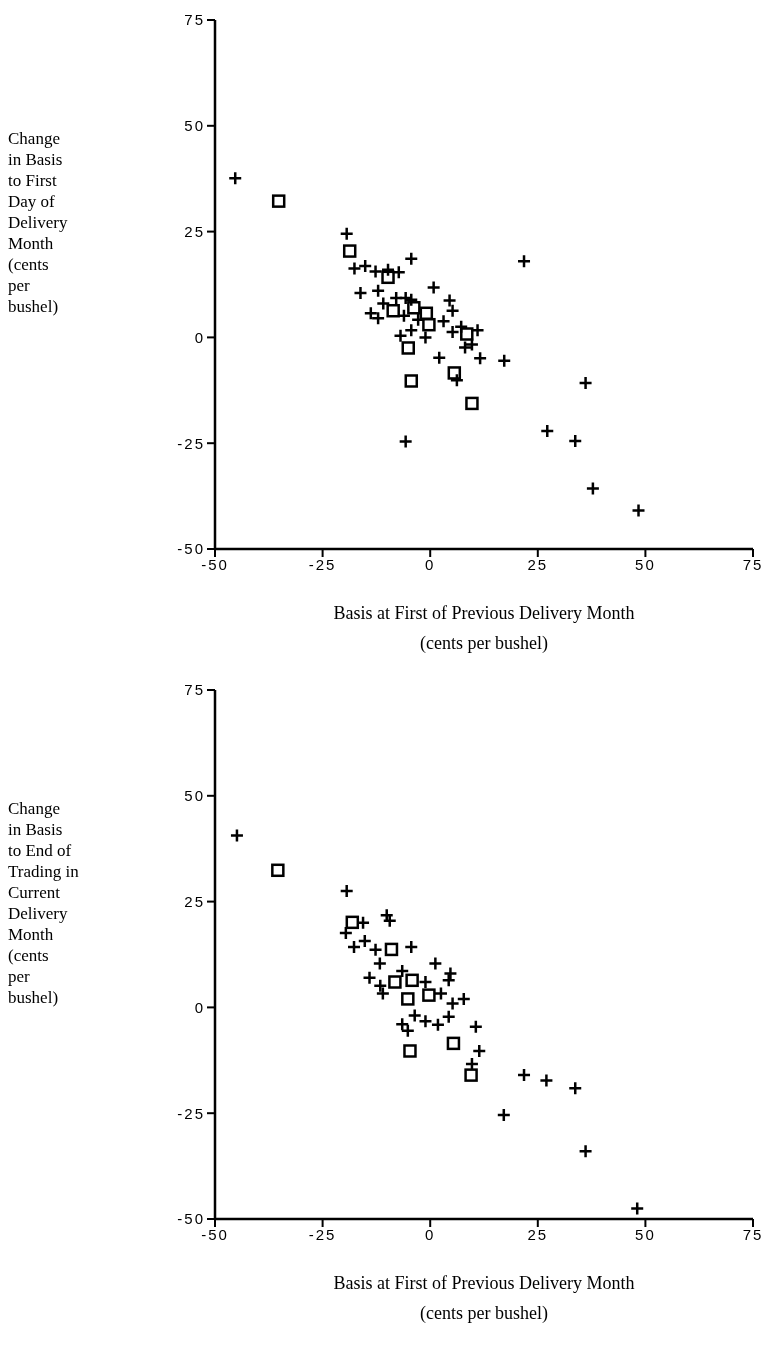 The height and width of the screenshot is (1370, 770). Describe the element at coordinates (43, 903) in the screenshot. I see `text: Change in Basis to End of Trading in Current Delivery Month (cents per bushel)` at that location.